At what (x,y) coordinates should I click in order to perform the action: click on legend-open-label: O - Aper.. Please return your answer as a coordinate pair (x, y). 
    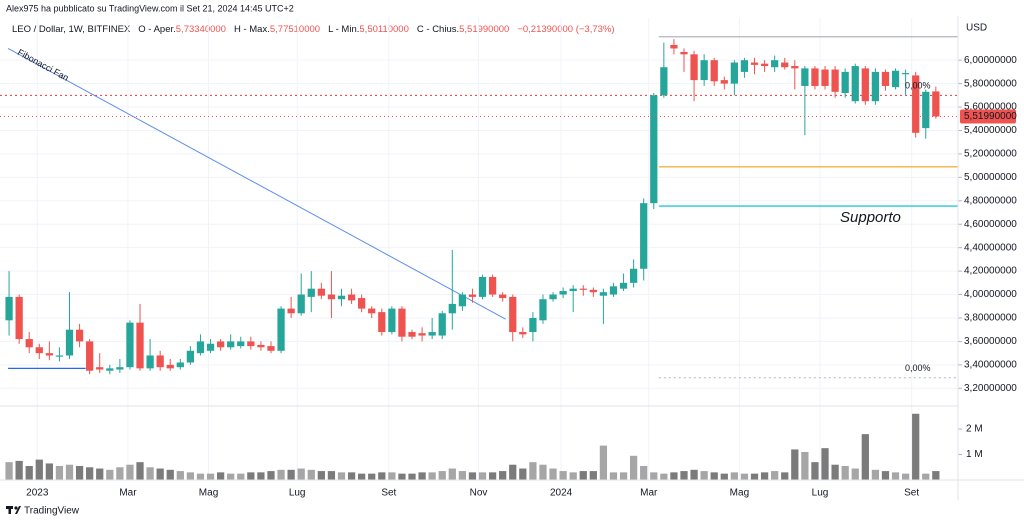
    Looking at the image, I should click on (157, 29).